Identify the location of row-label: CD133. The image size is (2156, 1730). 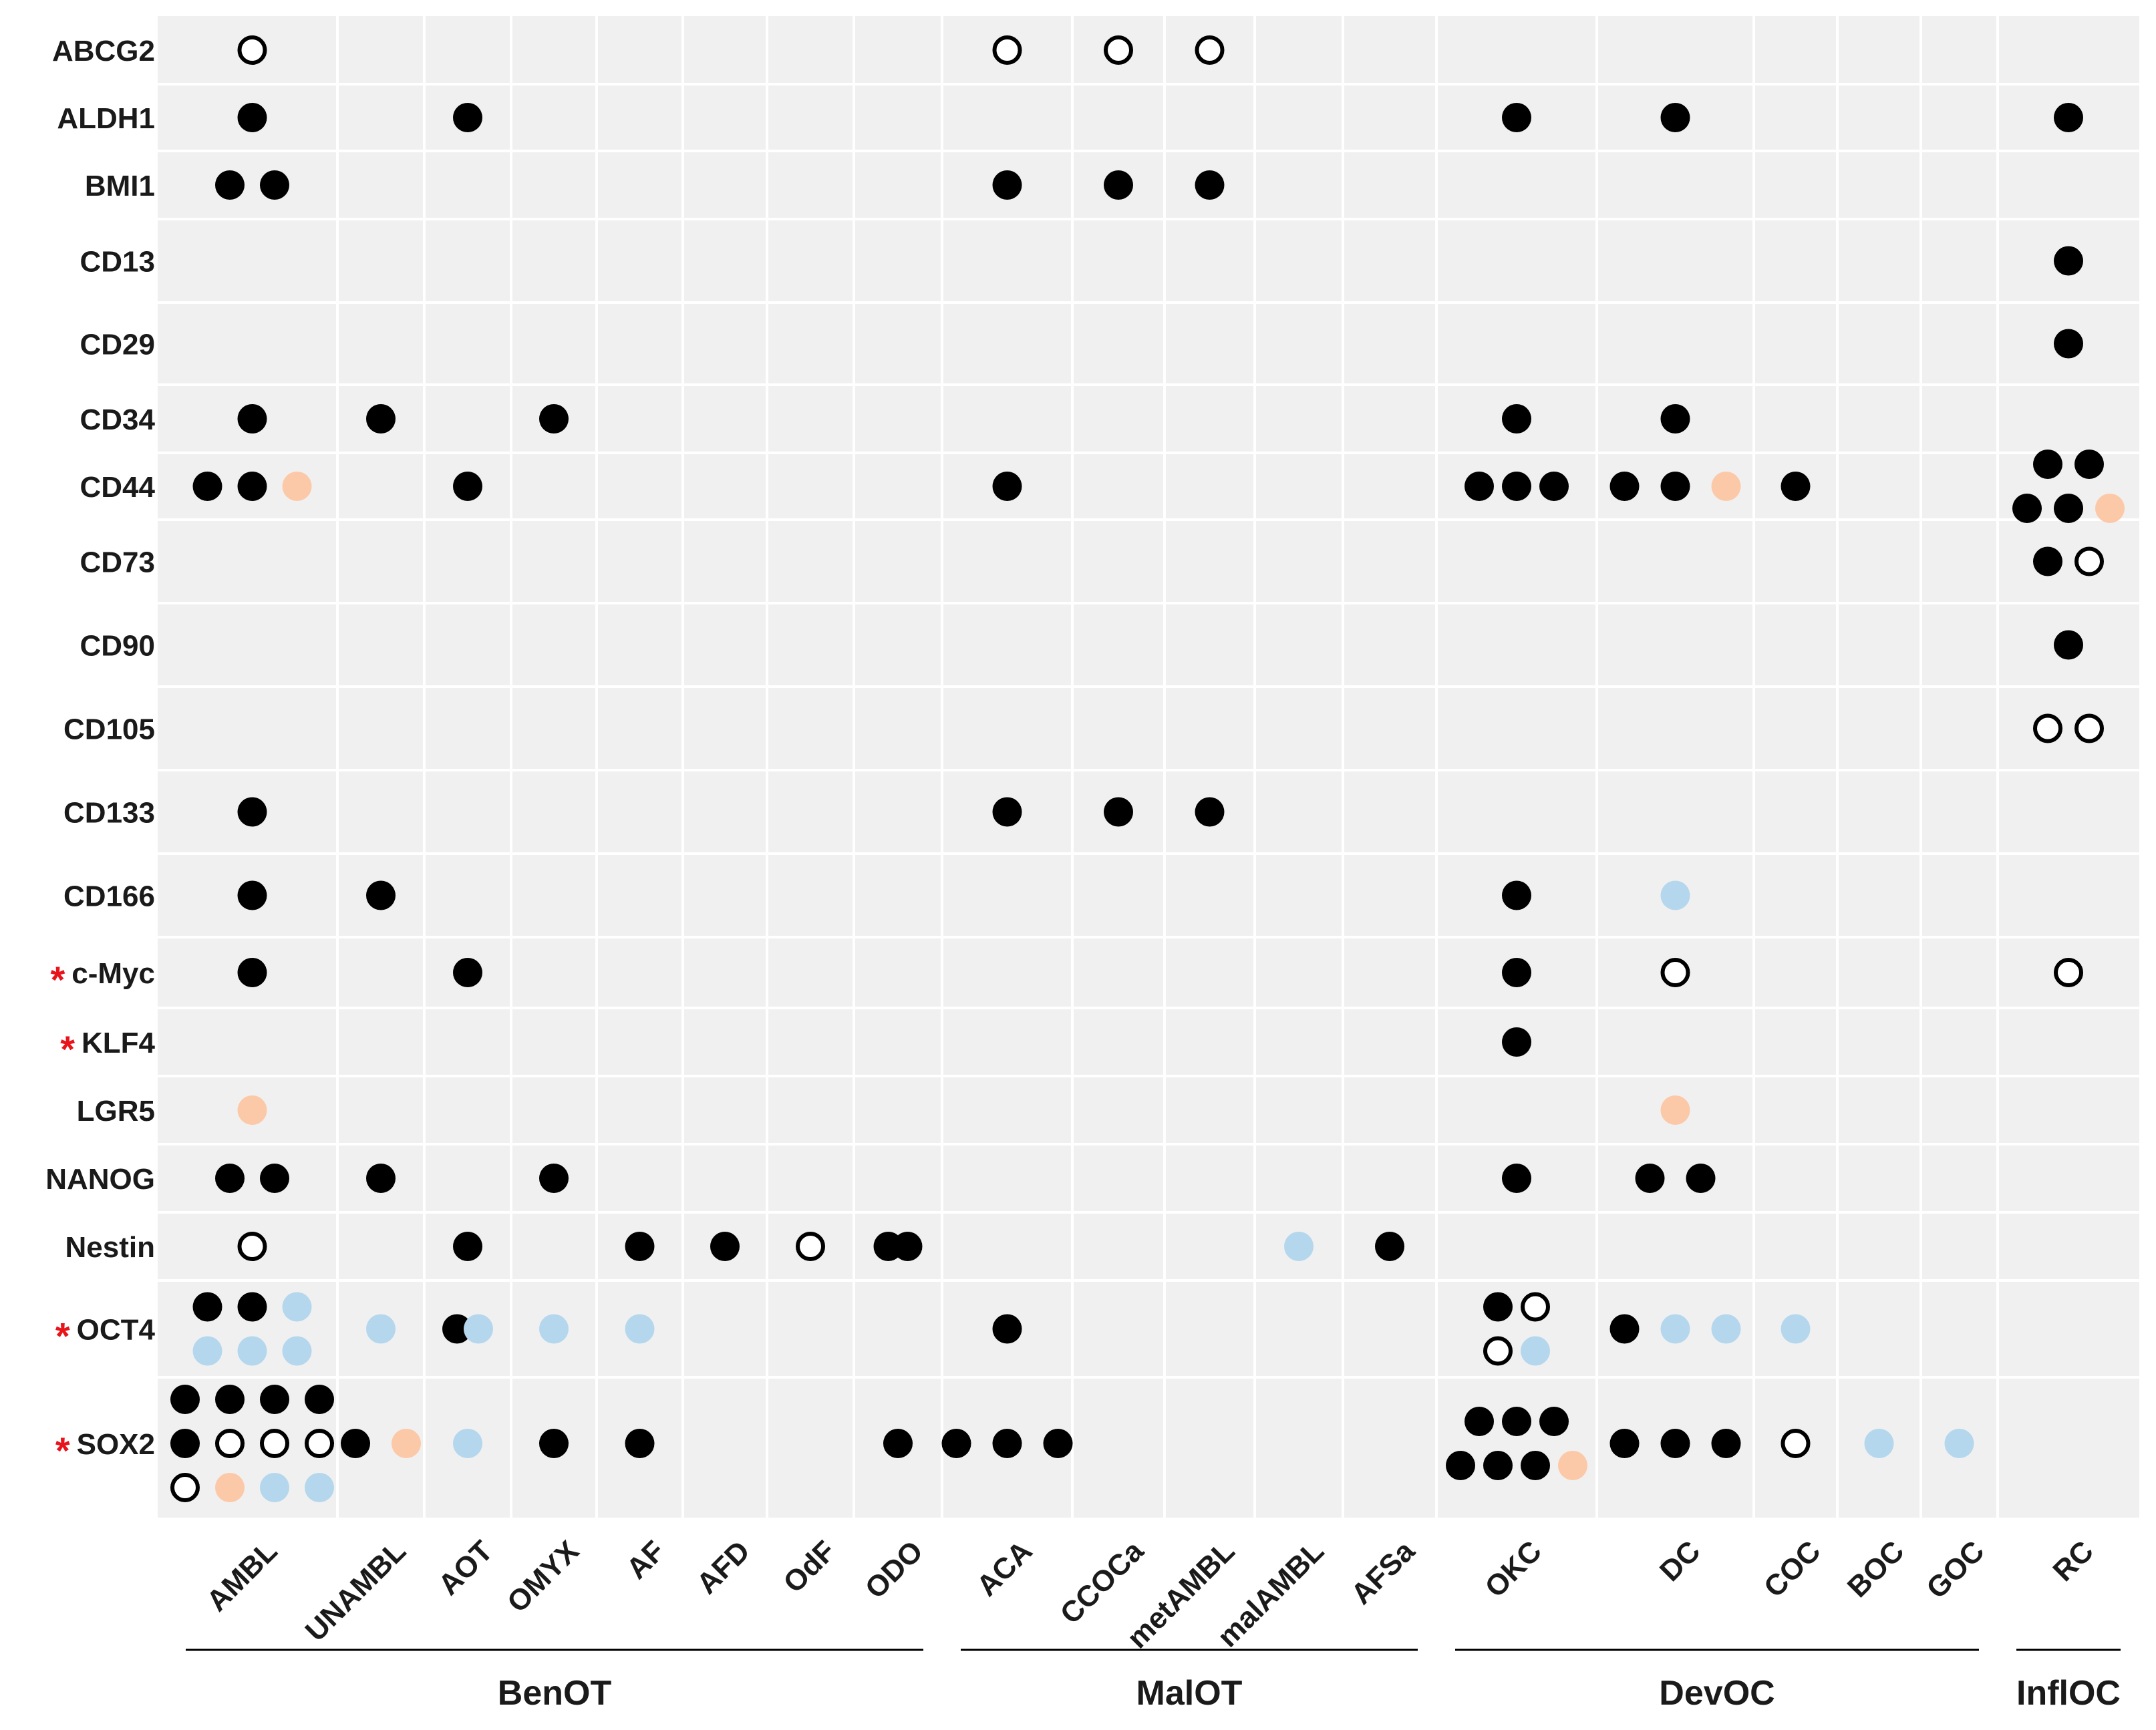
(109, 813).